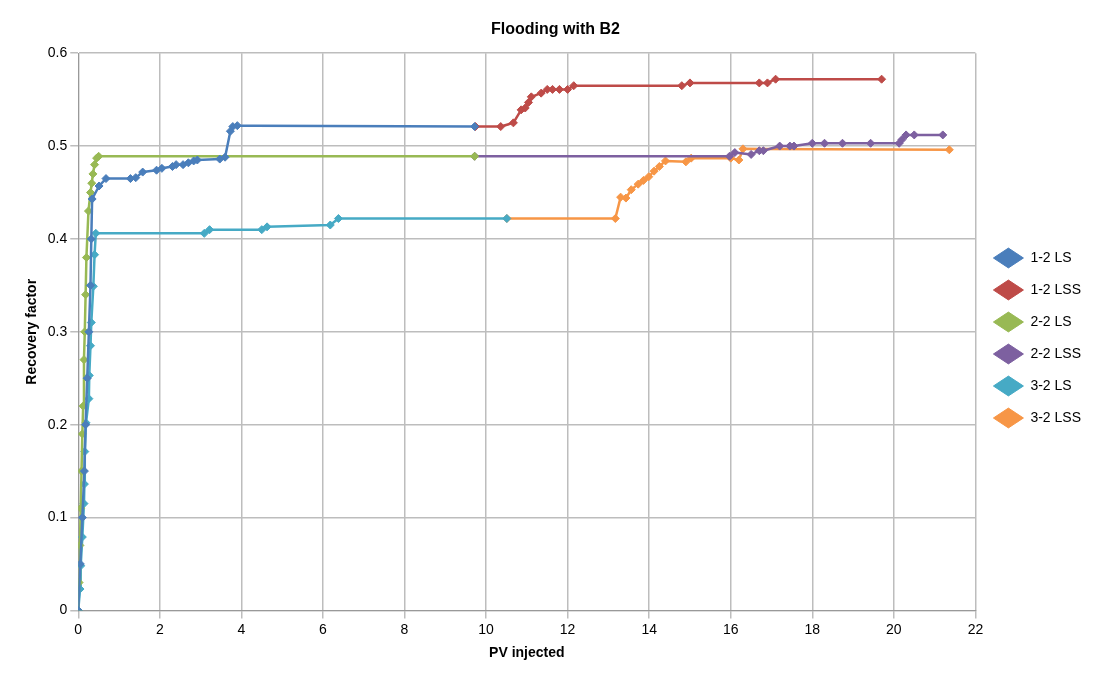 This screenshot has width=1111, height=686. I want to click on x-tick-label: 10, so click(486, 628).